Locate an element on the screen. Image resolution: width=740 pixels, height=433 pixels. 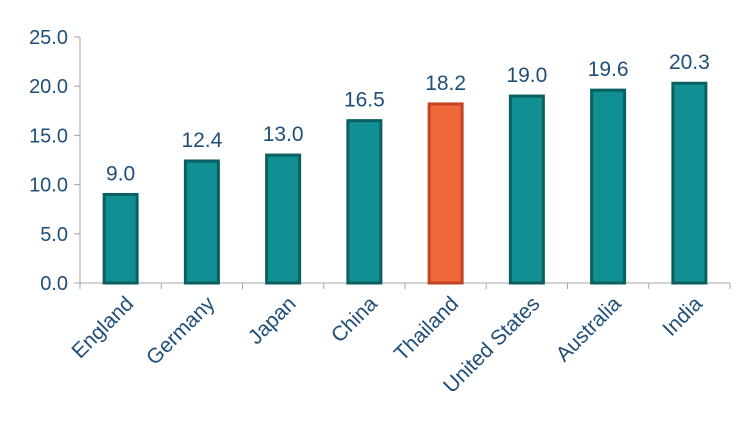
data-label: 12.4 is located at coordinates (201, 140).